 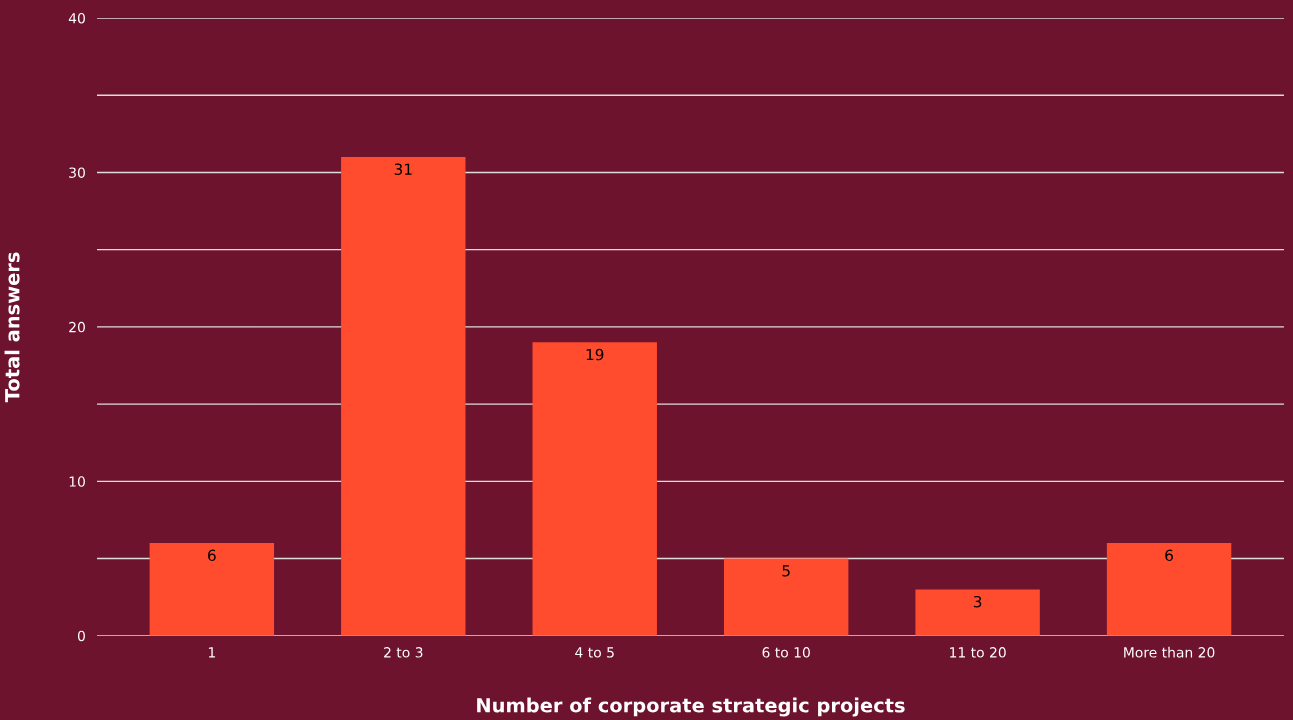 I want to click on data-label: 5, so click(x=786, y=571).